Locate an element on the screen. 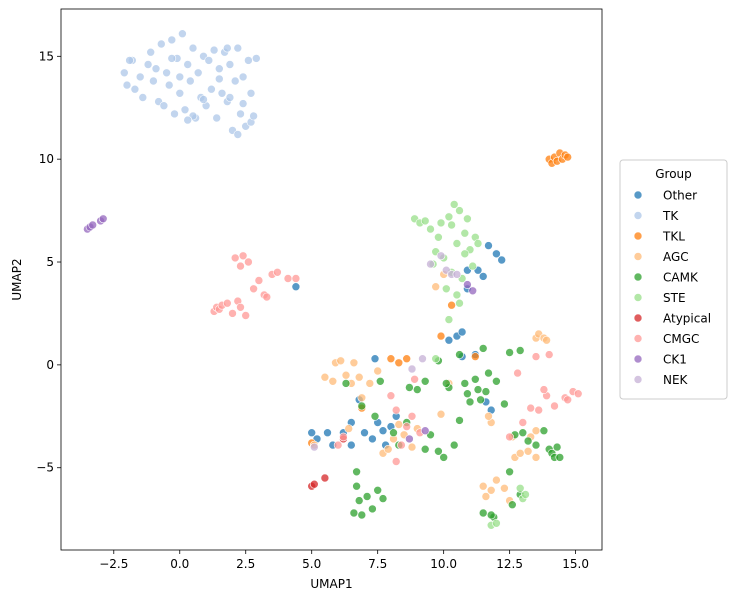 Image resolution: width=735 pixels, height=602 pixels. legend-marker-cmgc is located at coordinates (638, 338).